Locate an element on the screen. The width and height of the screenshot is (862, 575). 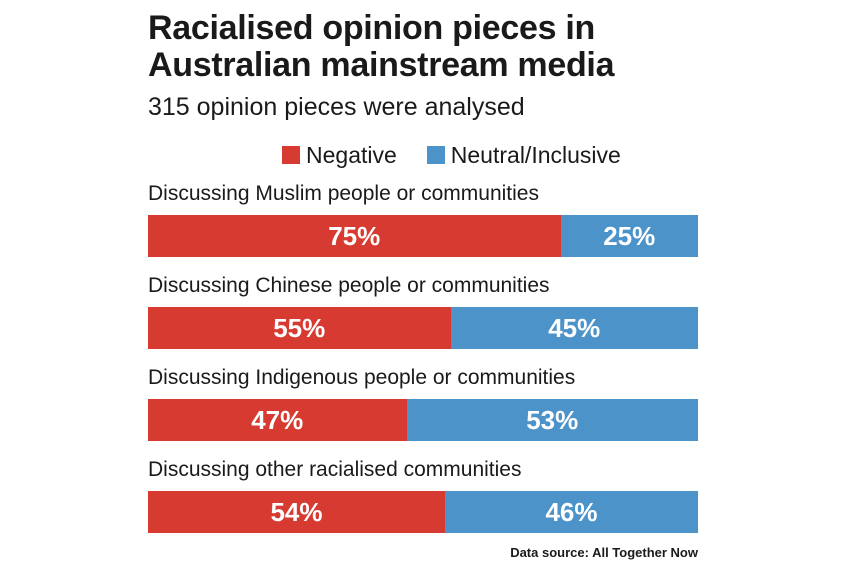
stacked-bar: 54% 46% is located at coordinates (423, 512).